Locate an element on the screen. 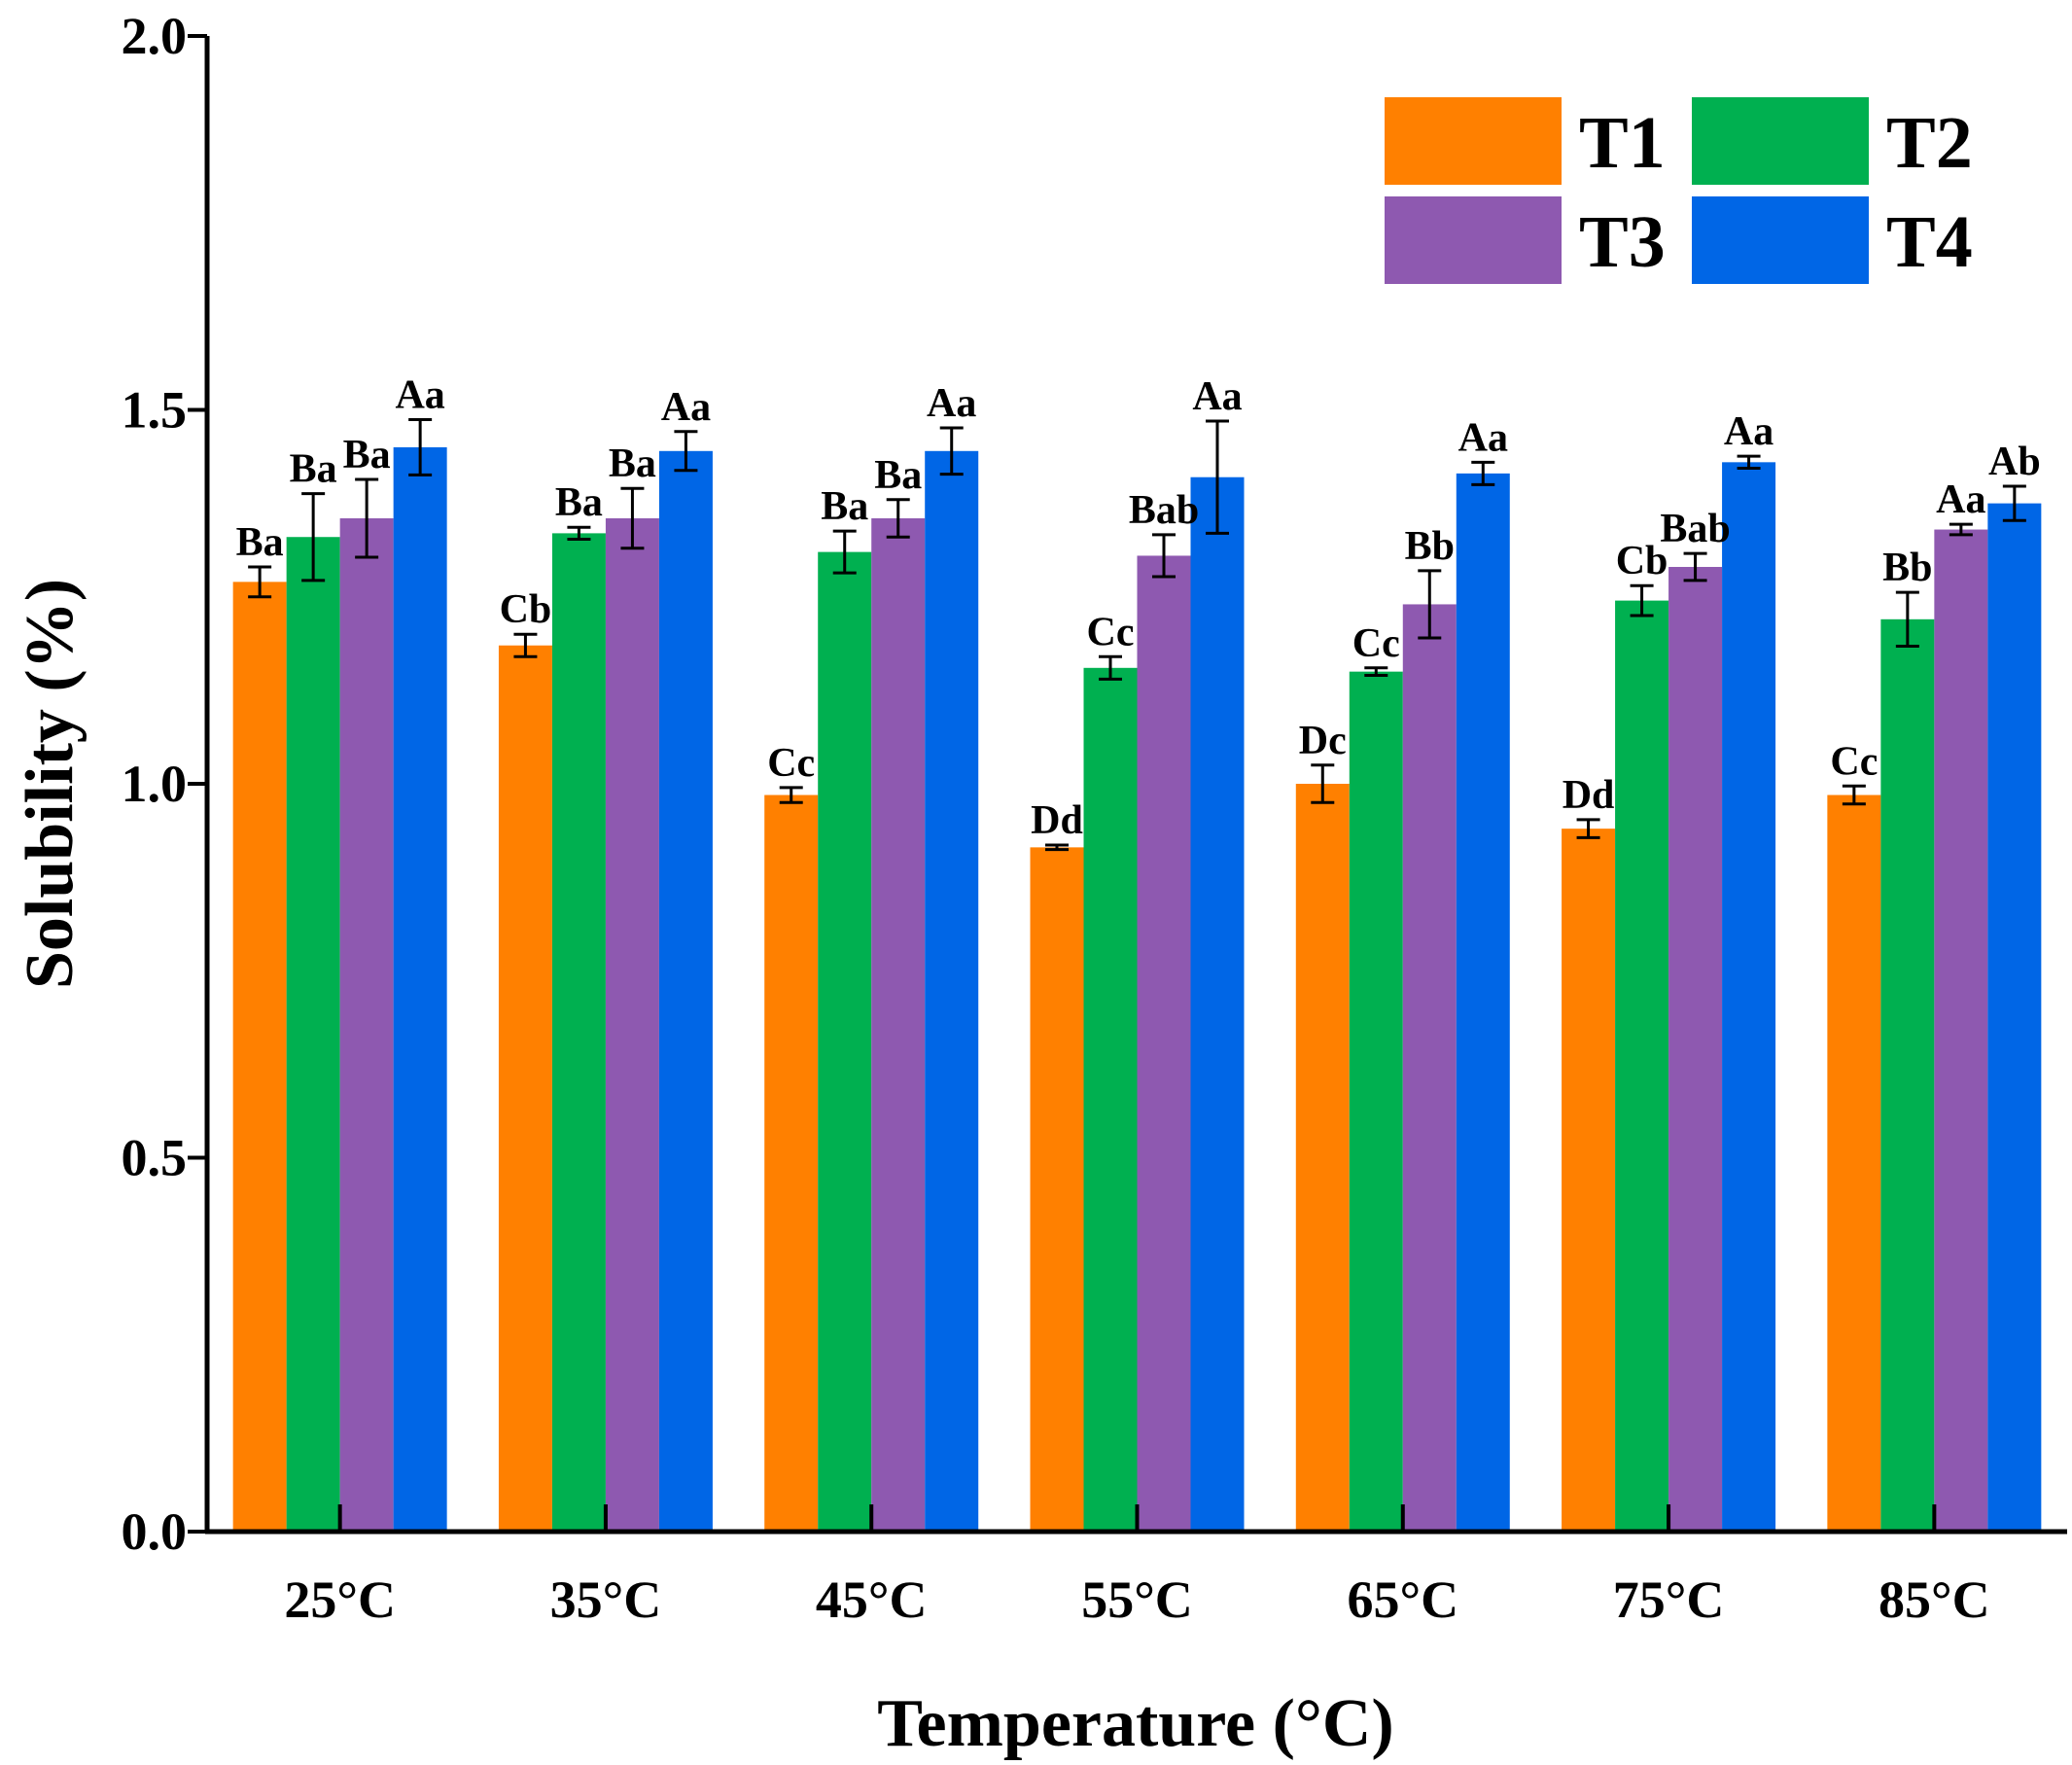 This screenshot has height=1765, width=2072. legend-swatch-T3 is located at coordinates (1473, 240).